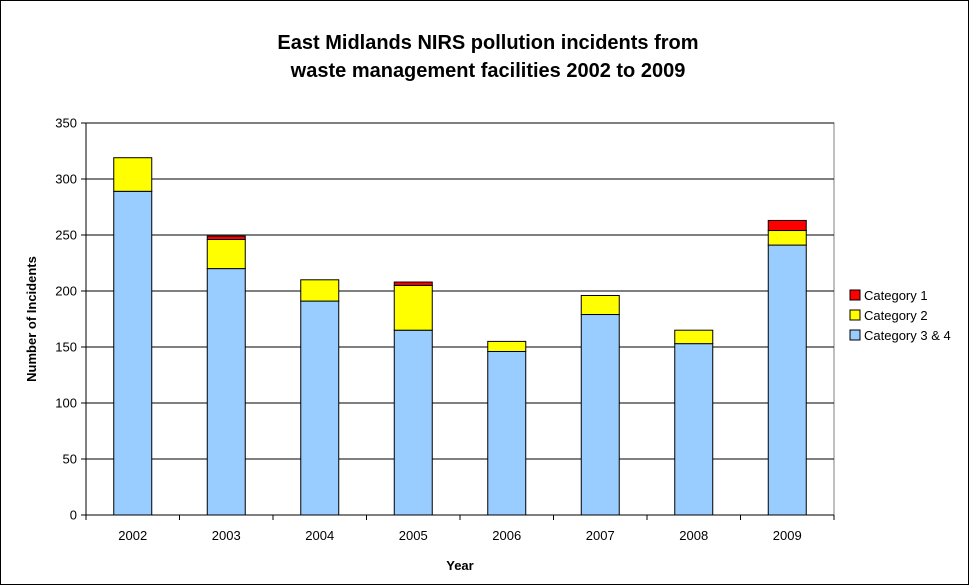 Image resolution: width=969 pixels, height=585 pixels. What do you see at coordinates (132, 535) in the screenshot?
I see `x-tick-label: 2002` at bounding box center [132, 535].